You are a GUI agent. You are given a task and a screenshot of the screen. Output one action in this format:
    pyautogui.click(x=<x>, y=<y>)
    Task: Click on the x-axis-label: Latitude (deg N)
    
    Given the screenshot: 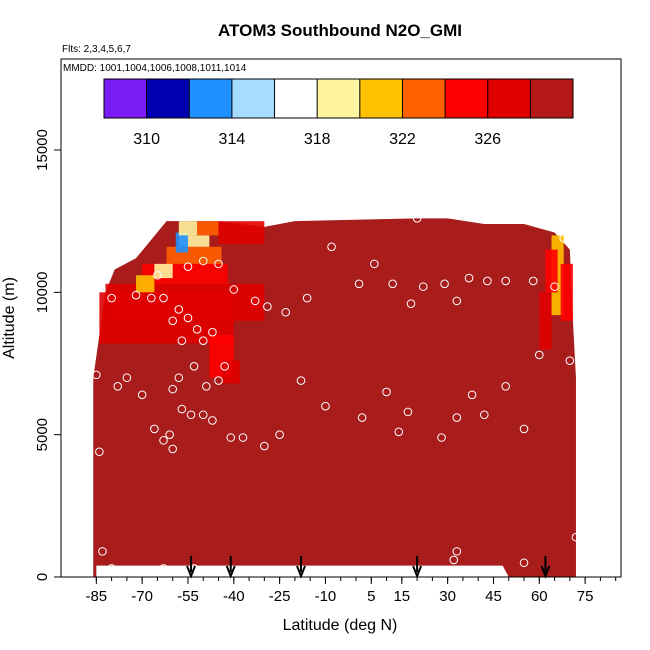 What is the action you would take?
    pyautogui.click(x=340, y=625)
    